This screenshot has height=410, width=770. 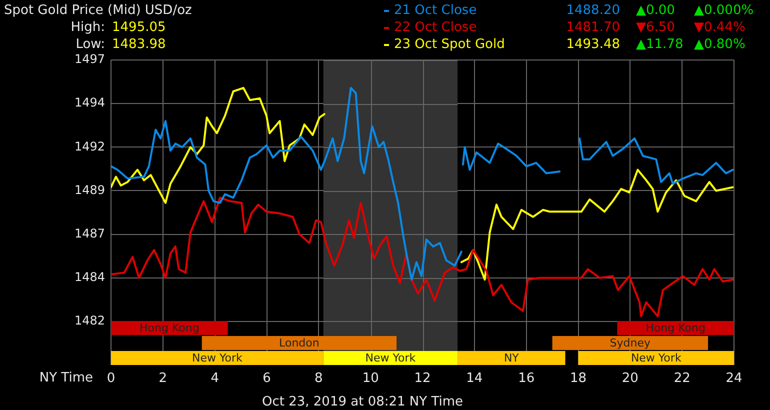 What do you see at coordinates (724, 10) in the screenshot?
I see `text: ▲0.000%` at bounding box center [724, 10].